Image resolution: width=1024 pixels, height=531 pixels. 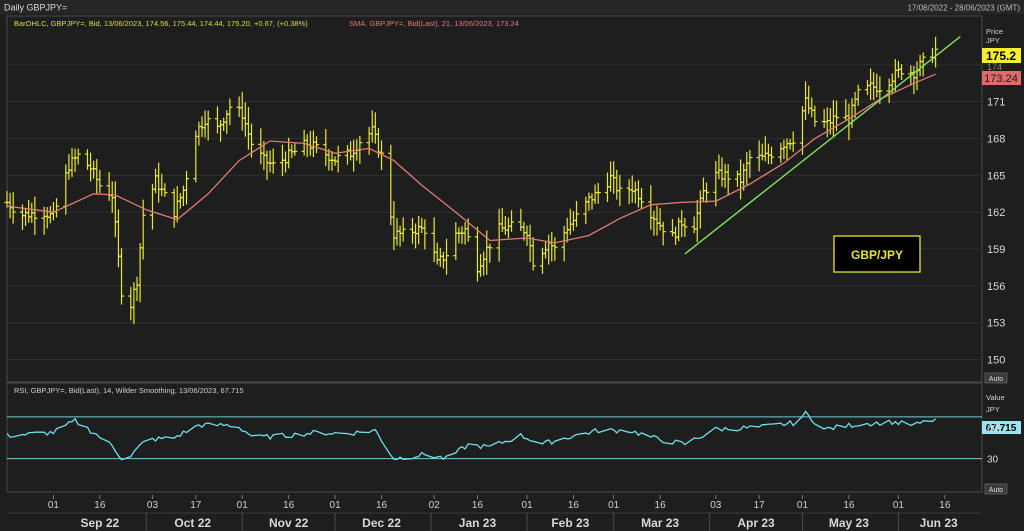 I want to click on month-label: Mar 23, so click(x=660, y=523).